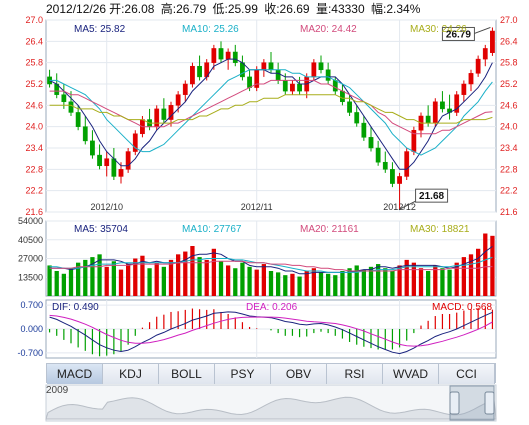 The height and width of the screenshot is (425, 529). I want to click on quote-low: 低:25.99, so click(235, 9).